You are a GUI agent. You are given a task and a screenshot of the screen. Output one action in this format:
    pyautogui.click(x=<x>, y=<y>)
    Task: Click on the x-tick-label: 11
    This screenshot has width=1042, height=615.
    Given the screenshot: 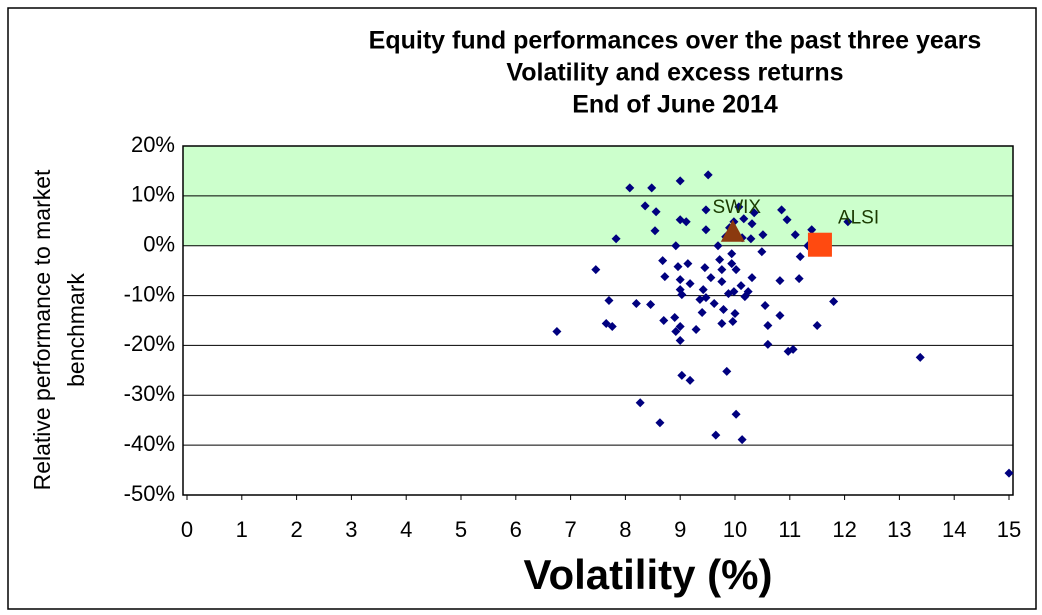 What is the action you would take?
    pyautogui.click(x=789, y=529)
    